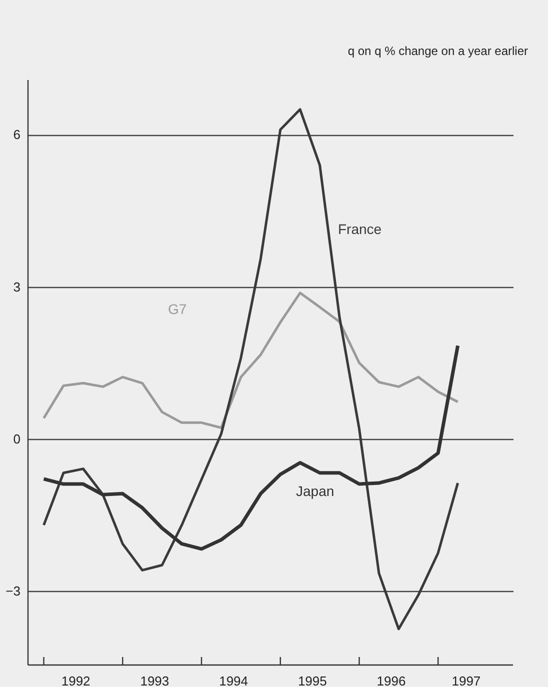 This screenshot has width=550, height=687. I want to click on y-tick-label: 0, so click(16, 438).